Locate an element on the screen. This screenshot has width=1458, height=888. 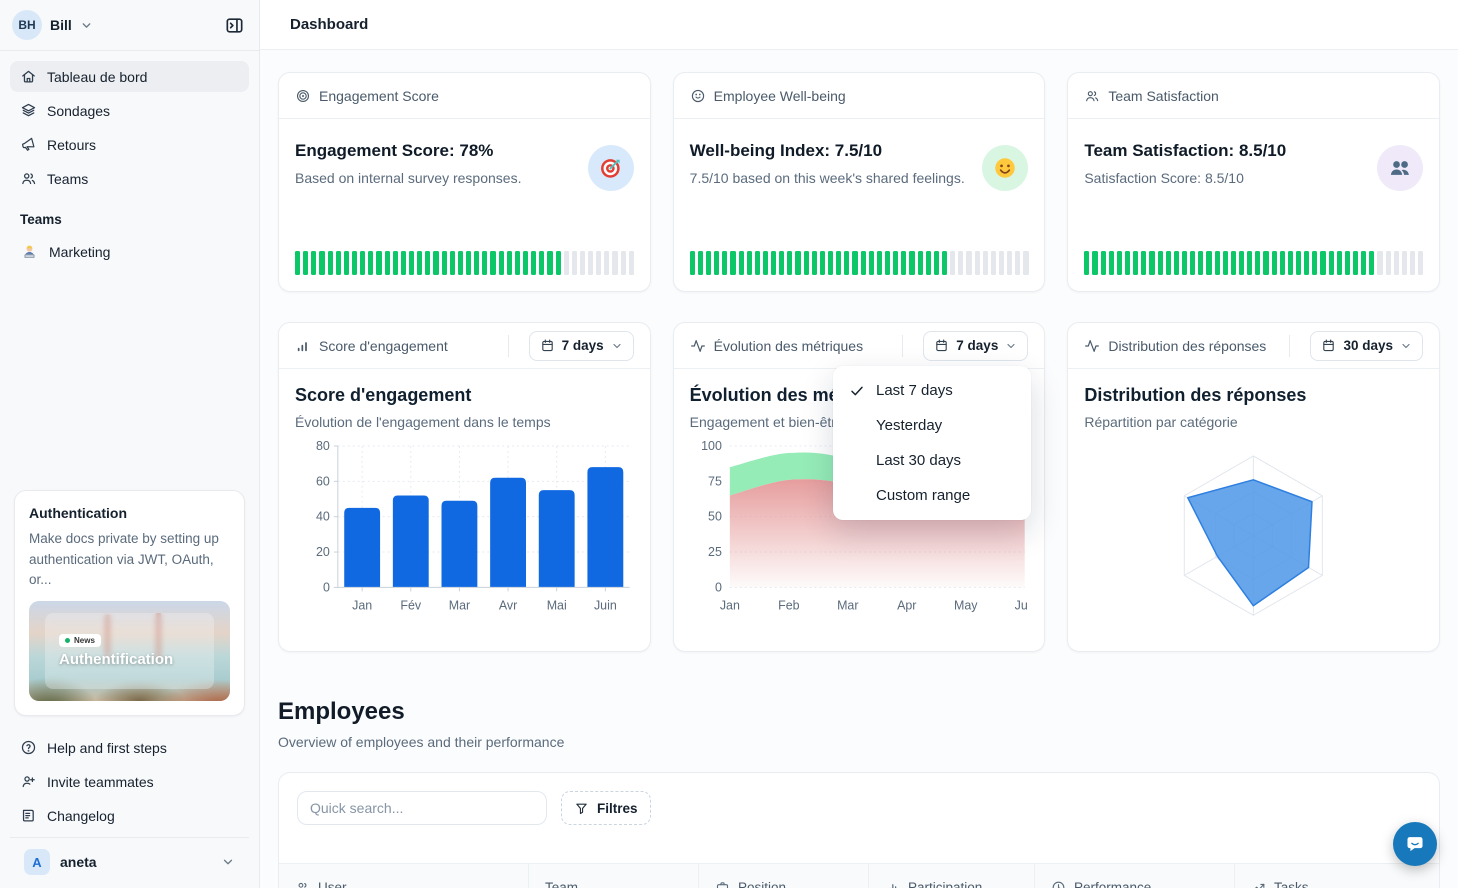
filters-button: Filtres is located at coordinates (606, 808).